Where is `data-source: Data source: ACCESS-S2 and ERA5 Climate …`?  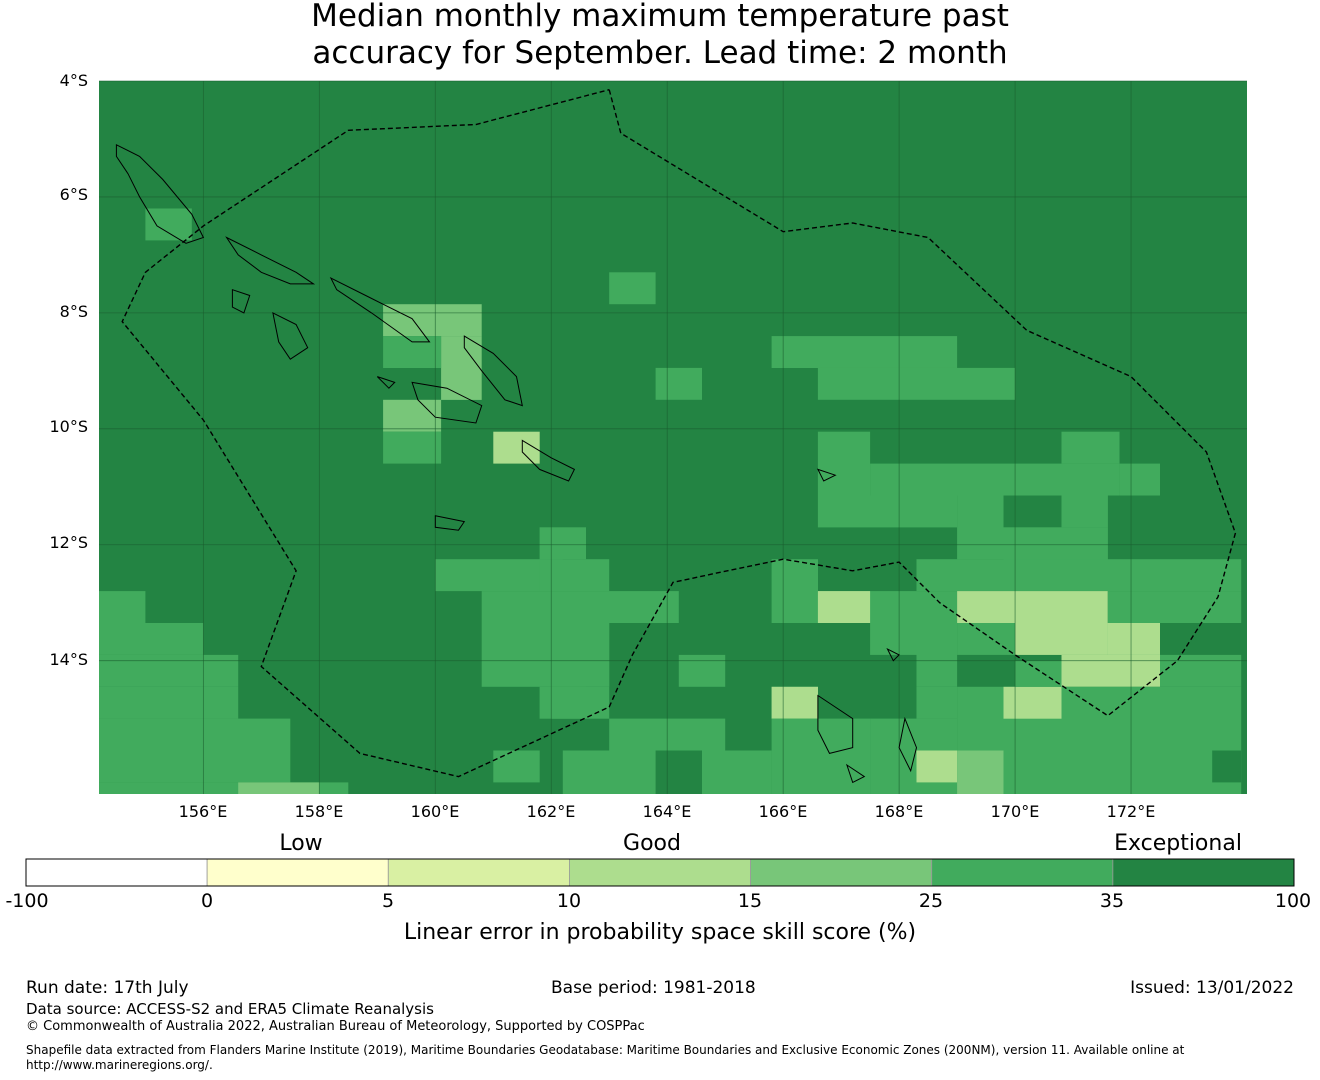 data-source: Data source: ACCESS-S2 and ERA5 Climate … is located at coordinates (230, 1009).